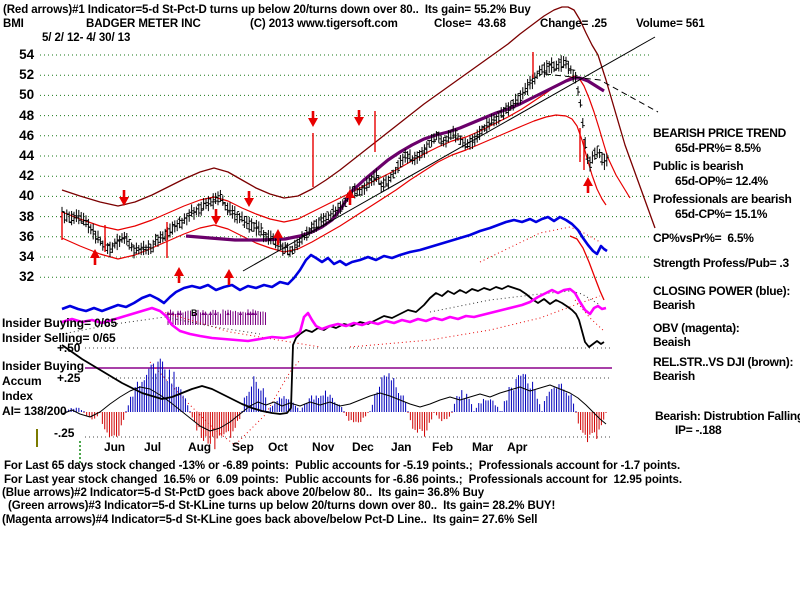 The height and width of the screenshot is (600, 800). I want to click on right-panel-item-6: CP%vsPr%= 6.5%, so click(703, 238).